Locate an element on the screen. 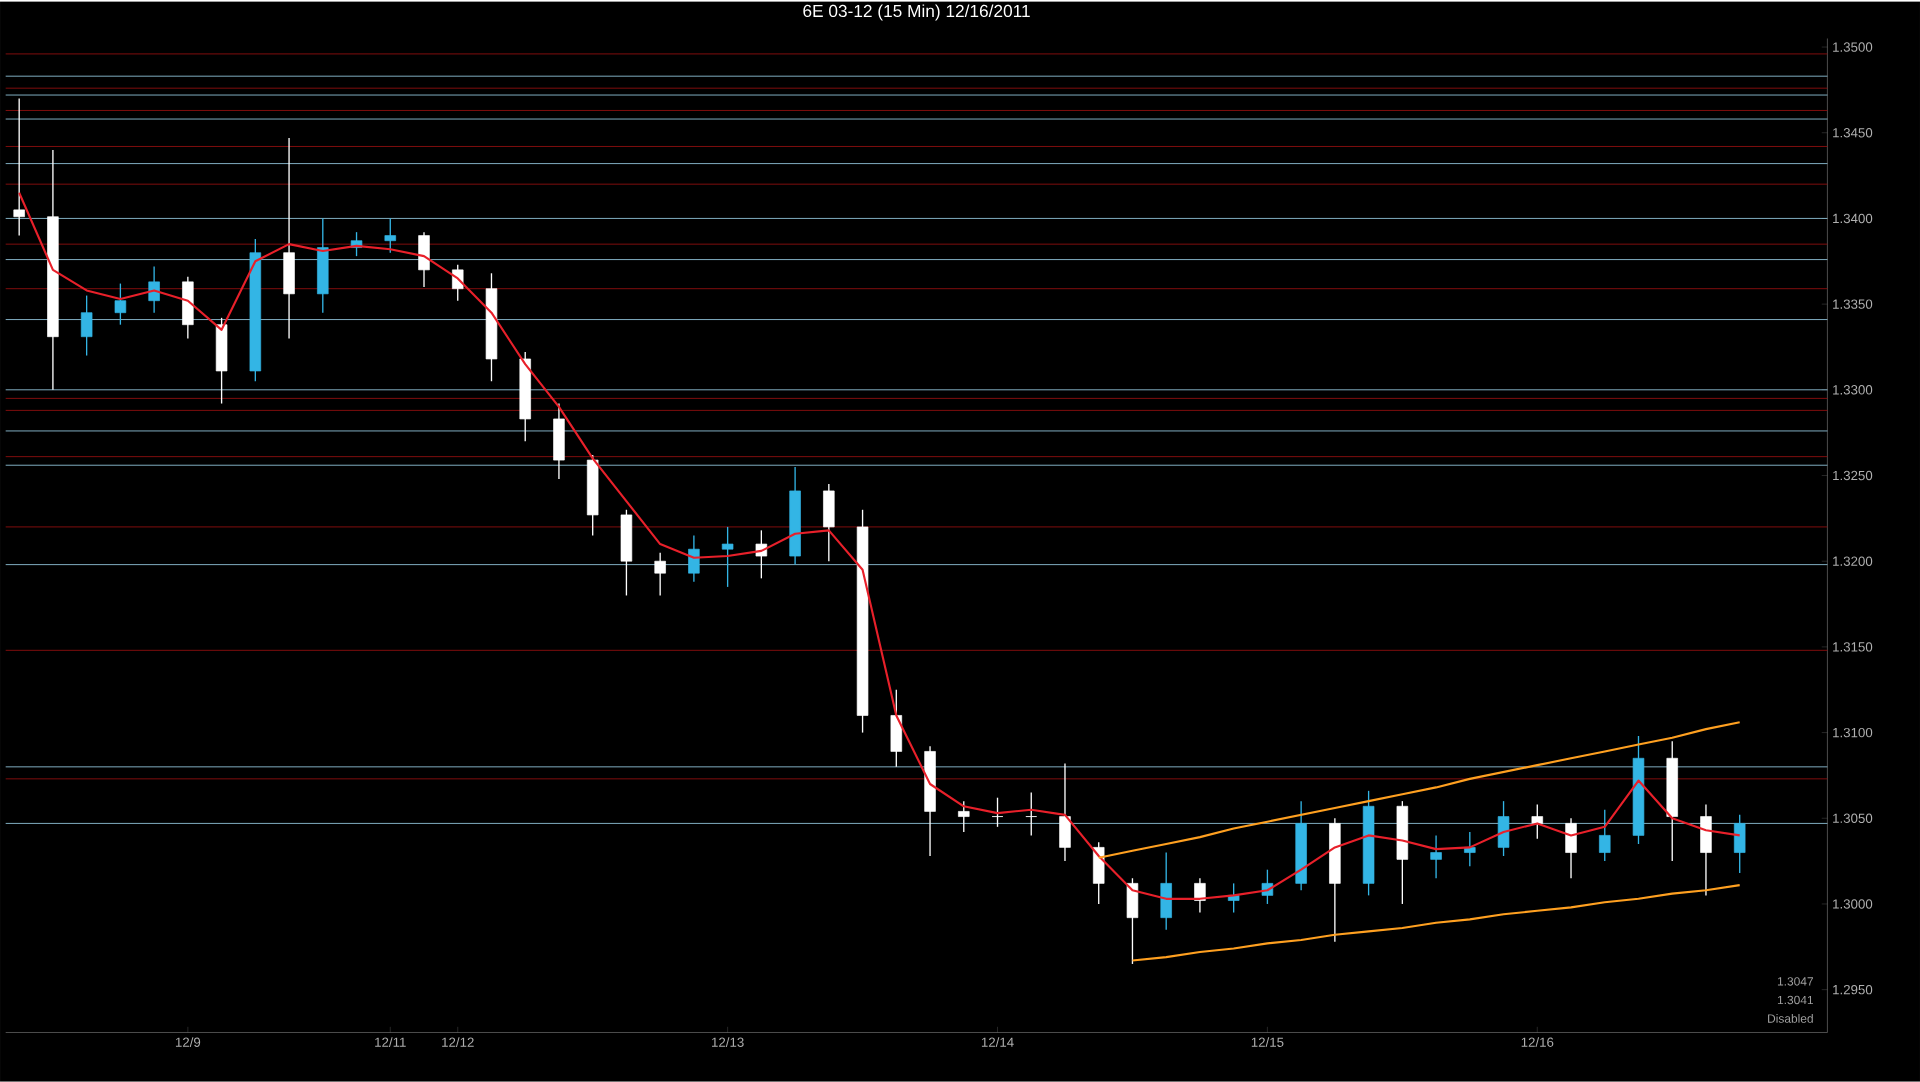 The width and height of the screenshot is (1920, 1082). y-tick-label: 1.3400 is located at coordinates (1853, 218).